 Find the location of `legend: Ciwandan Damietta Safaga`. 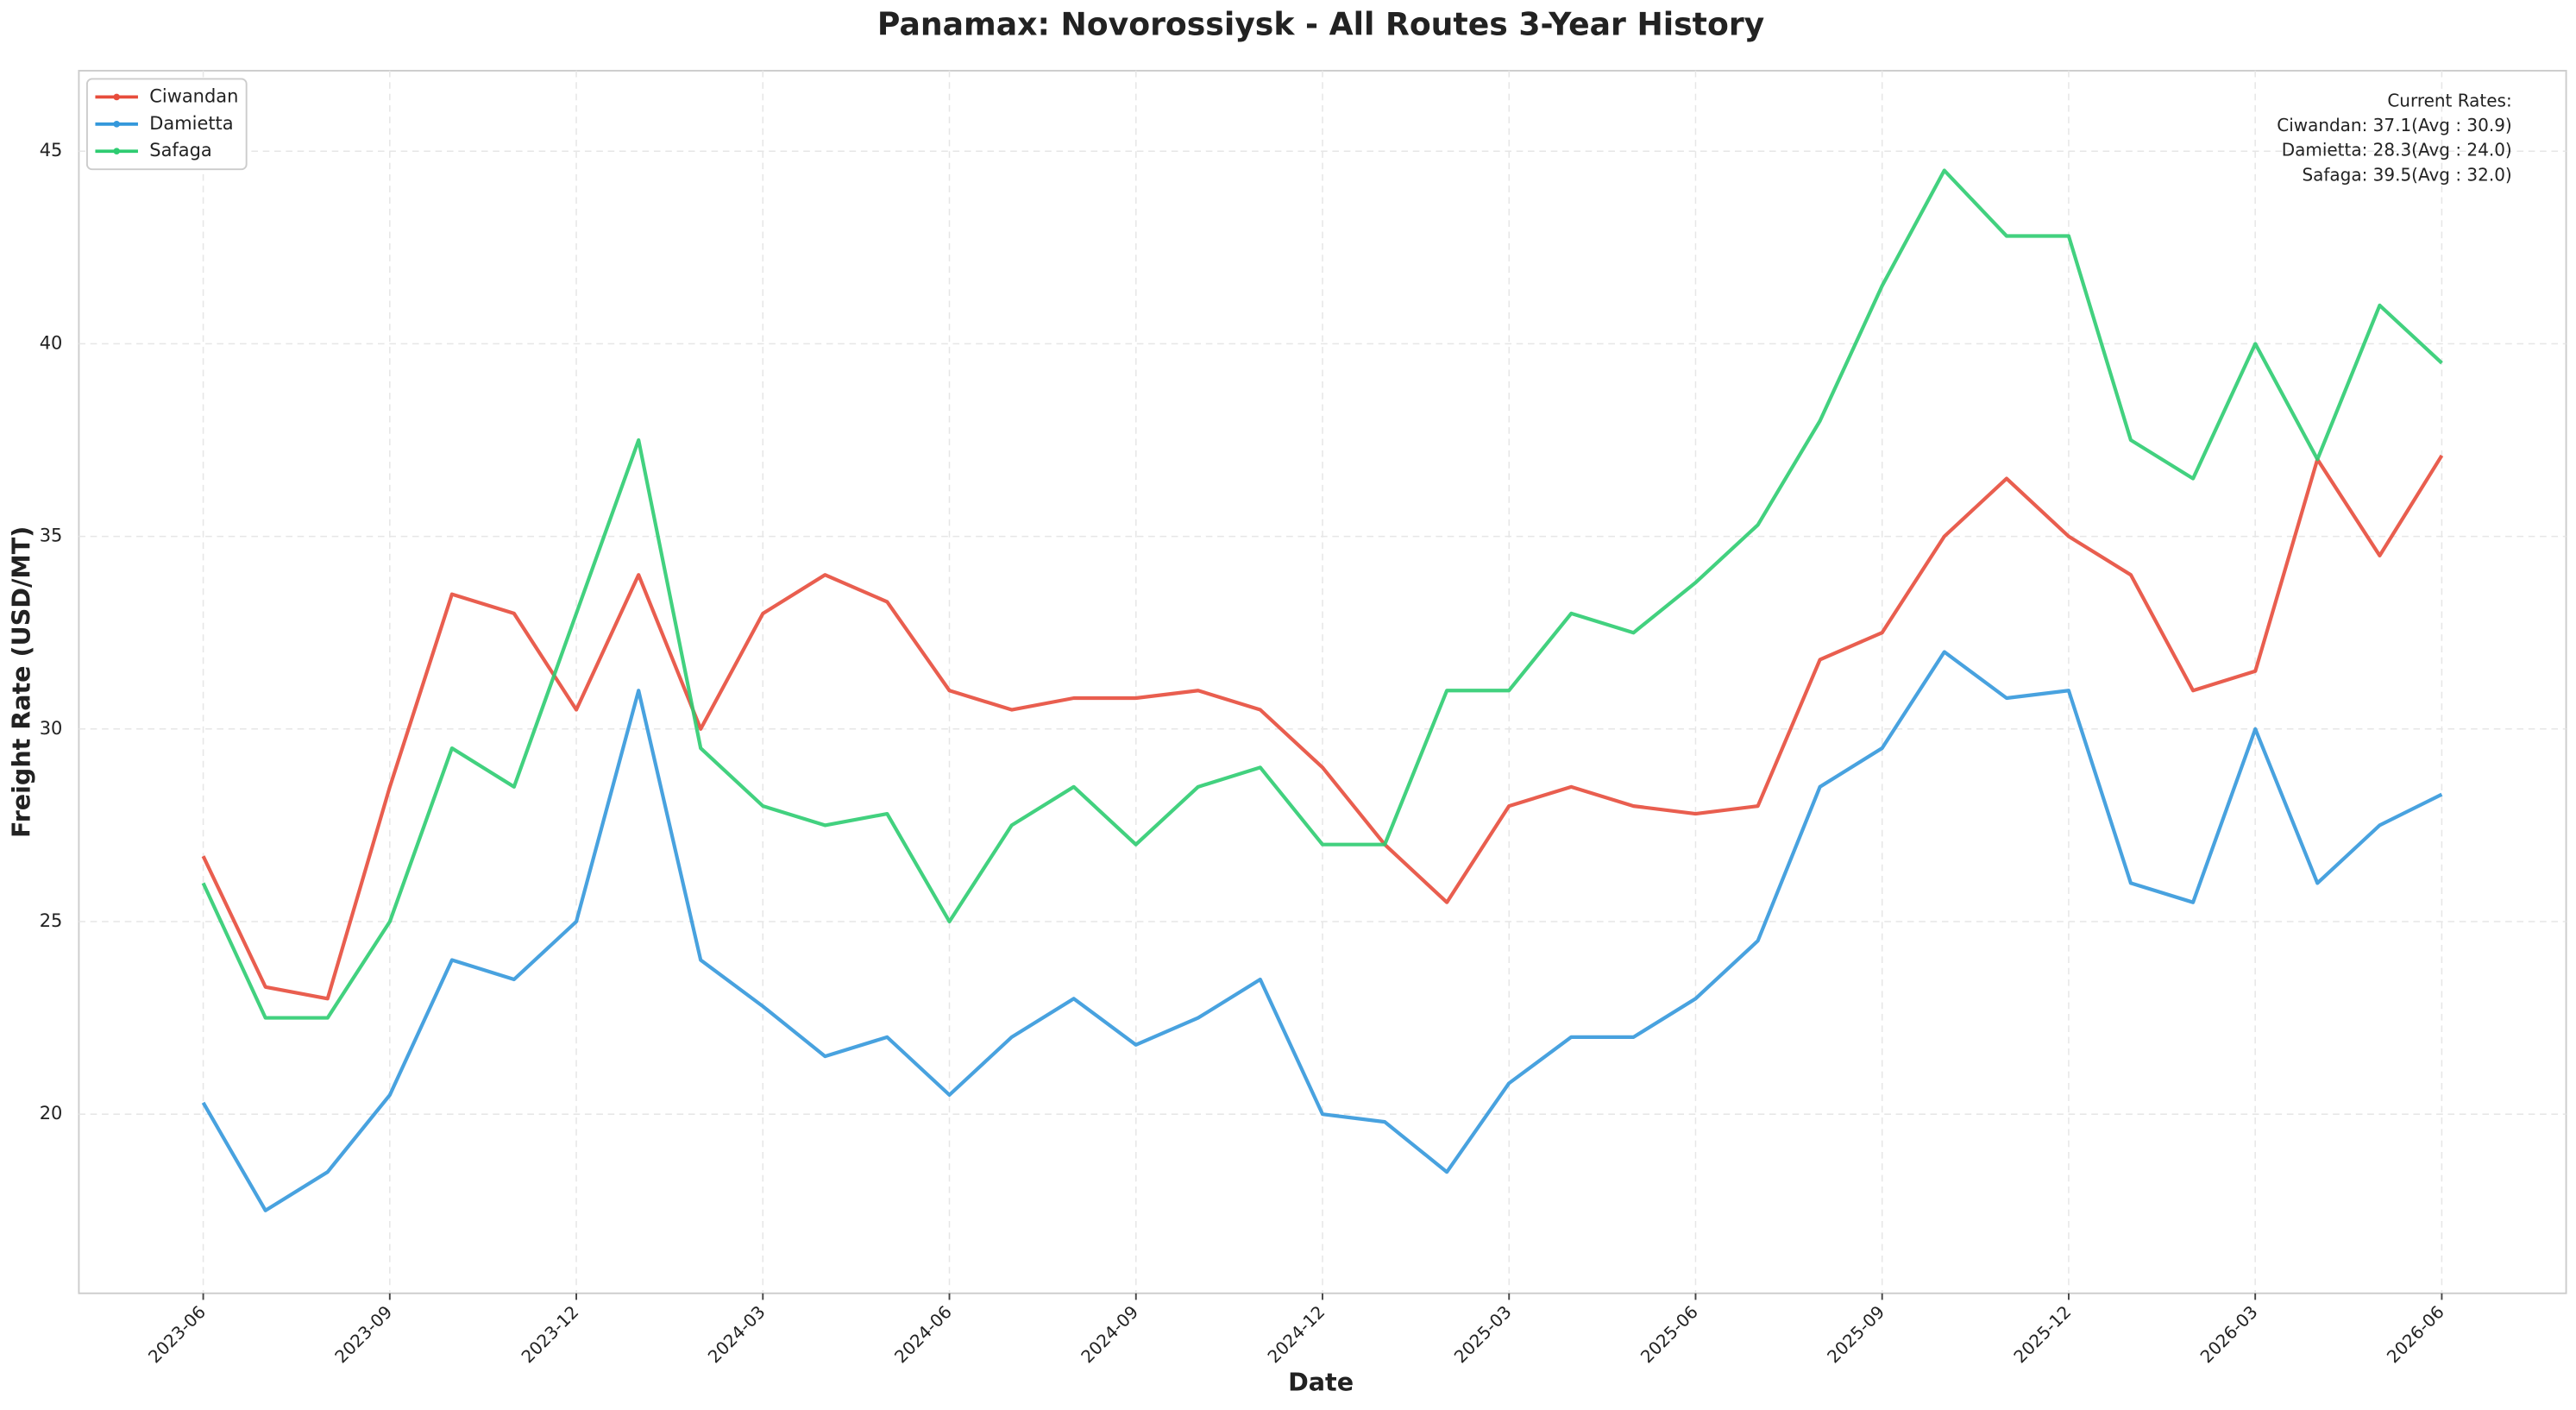

legend: Ciwandan Damietta Safaga is located at coordinates (166, 124).